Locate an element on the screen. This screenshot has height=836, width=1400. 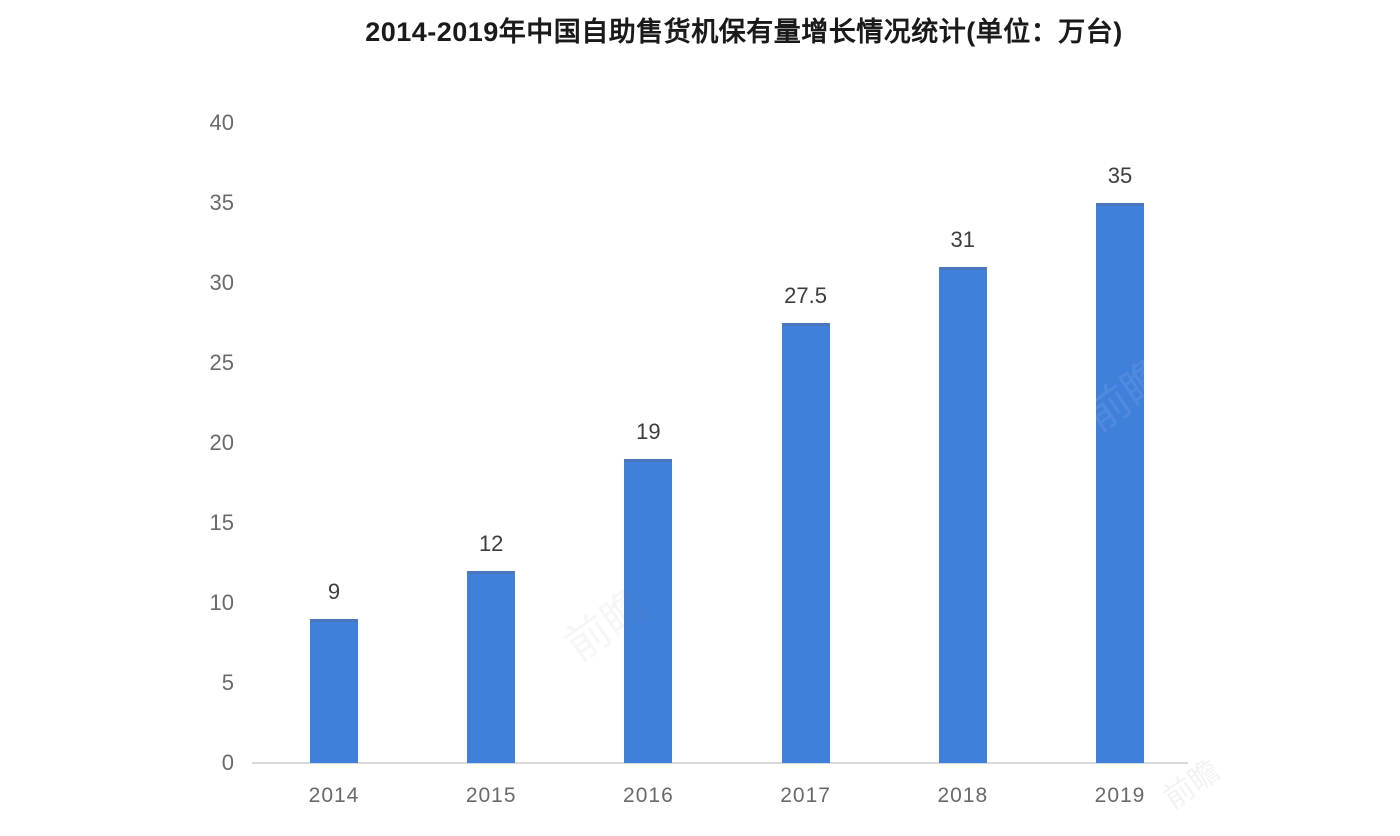
chart-title: 2014-2019年中国自助售货机保有量增长情况统计(单位：万台) is located at coordinates (744, 32).